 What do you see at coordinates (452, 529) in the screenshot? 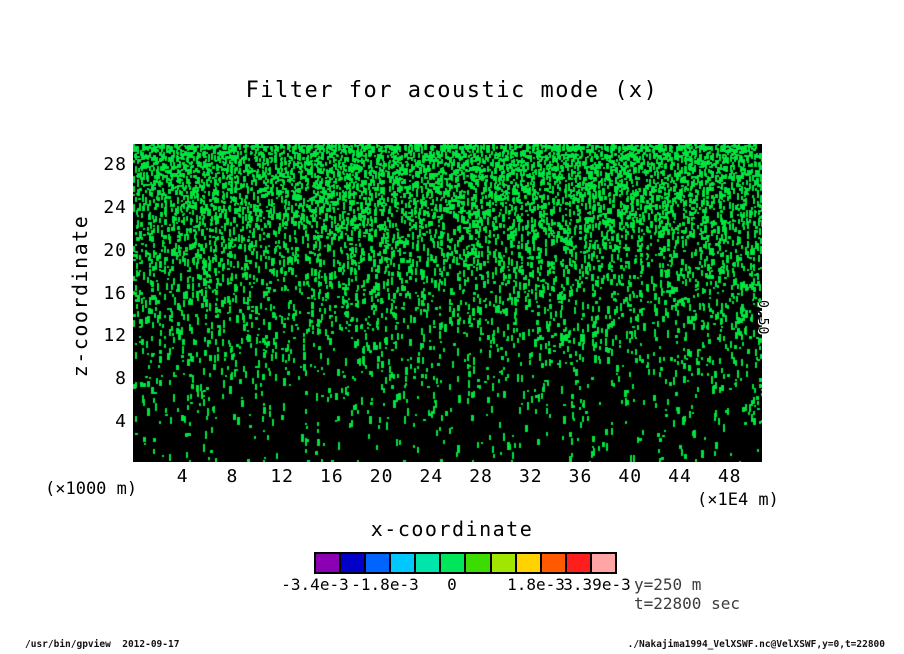
I see `x-axis-label: x-coordinate` at bounding box center [452, 529].